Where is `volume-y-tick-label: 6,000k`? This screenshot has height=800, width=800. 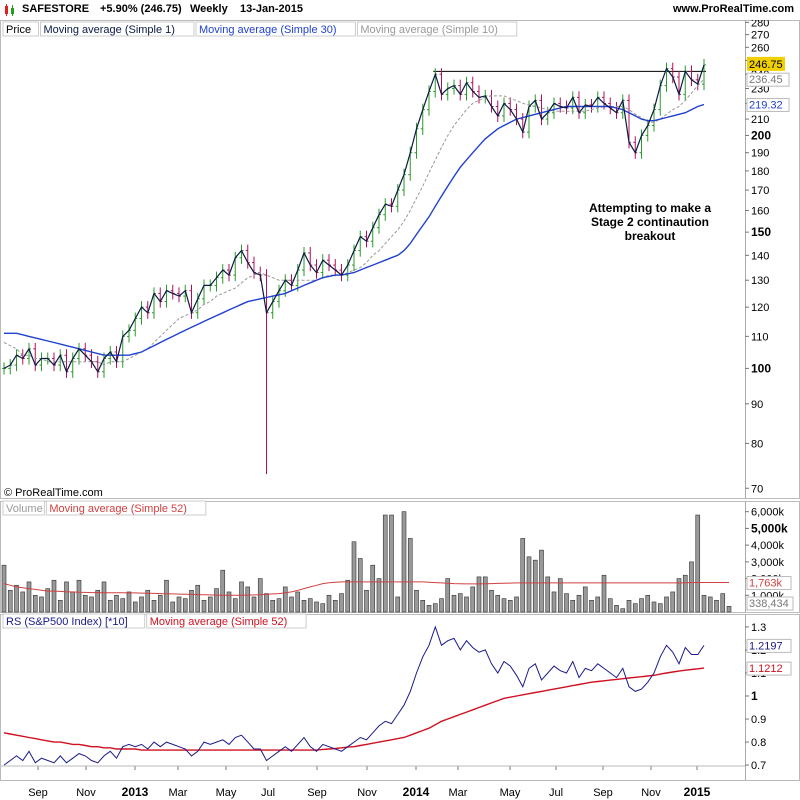 volume-y-tick-label: 6,000k is located at coordinates (768, 513).